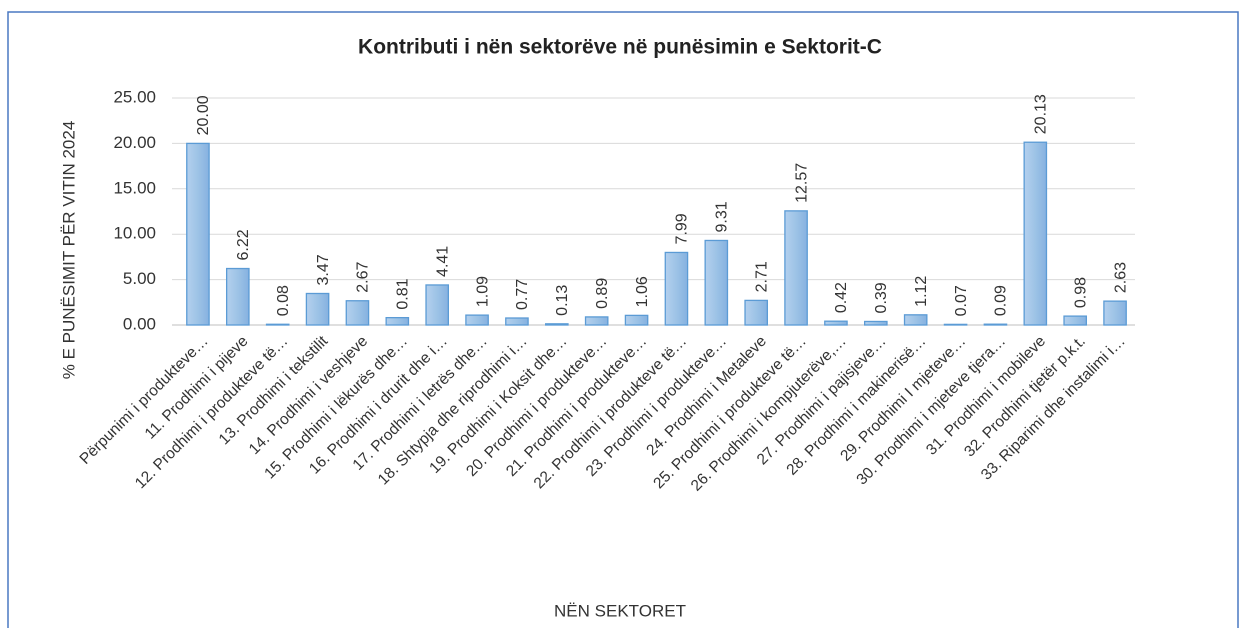 The height and width of the screenshot is (628, 1244). Describe the element at coordinates (881, 297) in the screenshot. I see `data-label: 0.39` at that location.